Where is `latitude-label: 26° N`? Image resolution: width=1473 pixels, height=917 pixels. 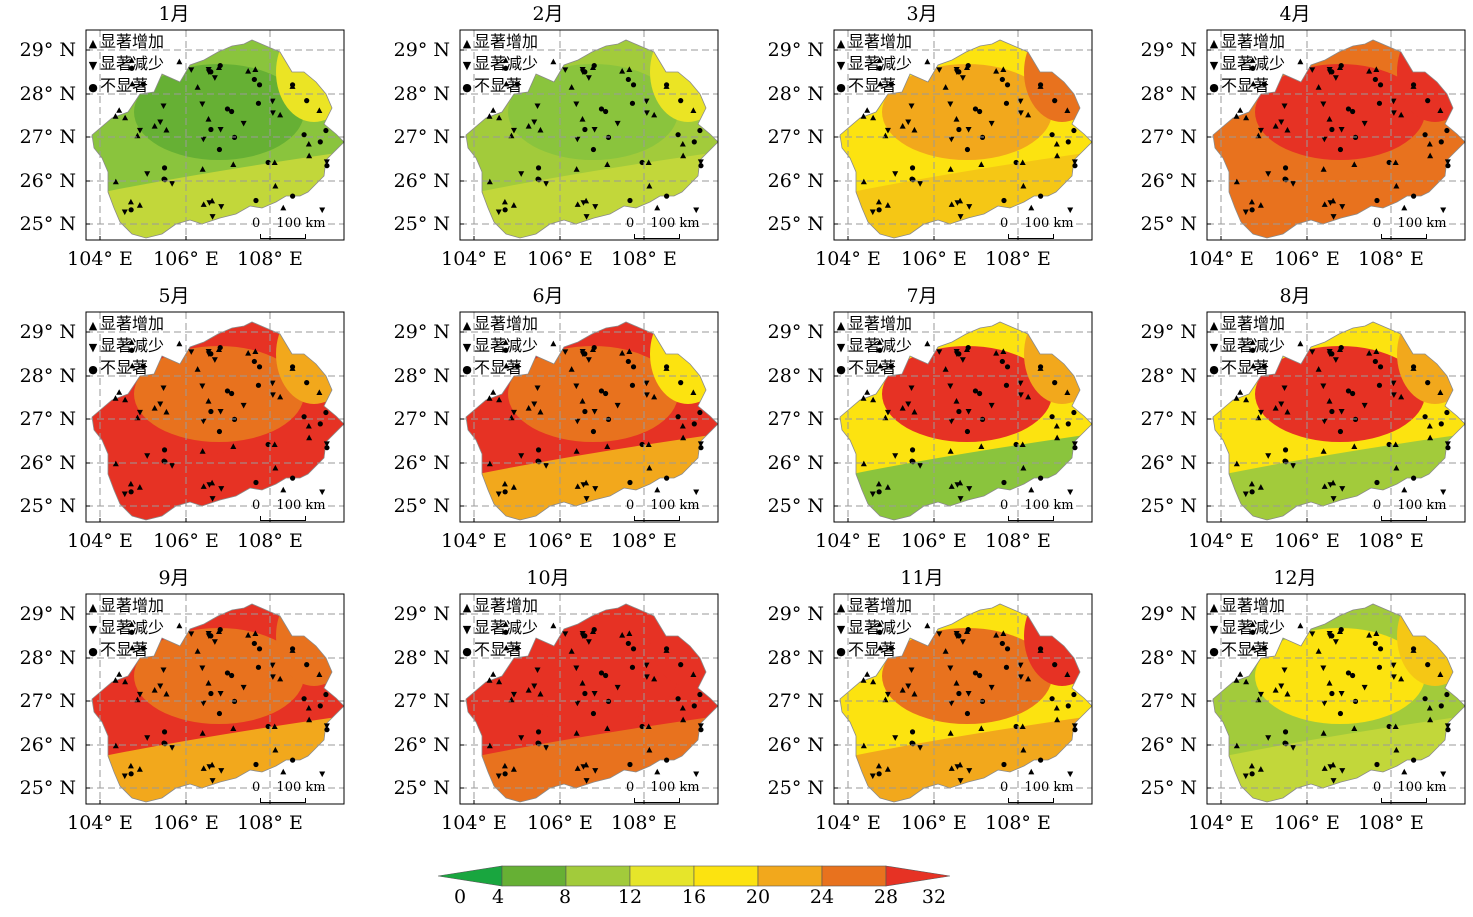
latitude-label: 26° N is located at coordinates (1168, 463).